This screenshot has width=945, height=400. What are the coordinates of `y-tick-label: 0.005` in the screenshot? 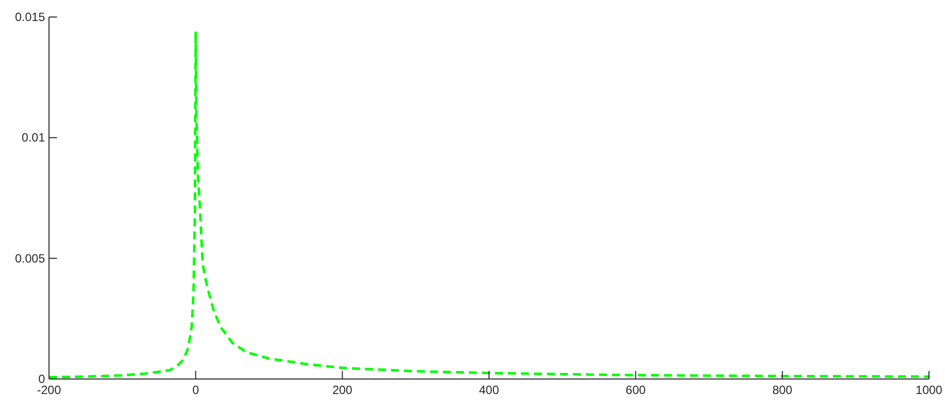 It's located at (30, 258).